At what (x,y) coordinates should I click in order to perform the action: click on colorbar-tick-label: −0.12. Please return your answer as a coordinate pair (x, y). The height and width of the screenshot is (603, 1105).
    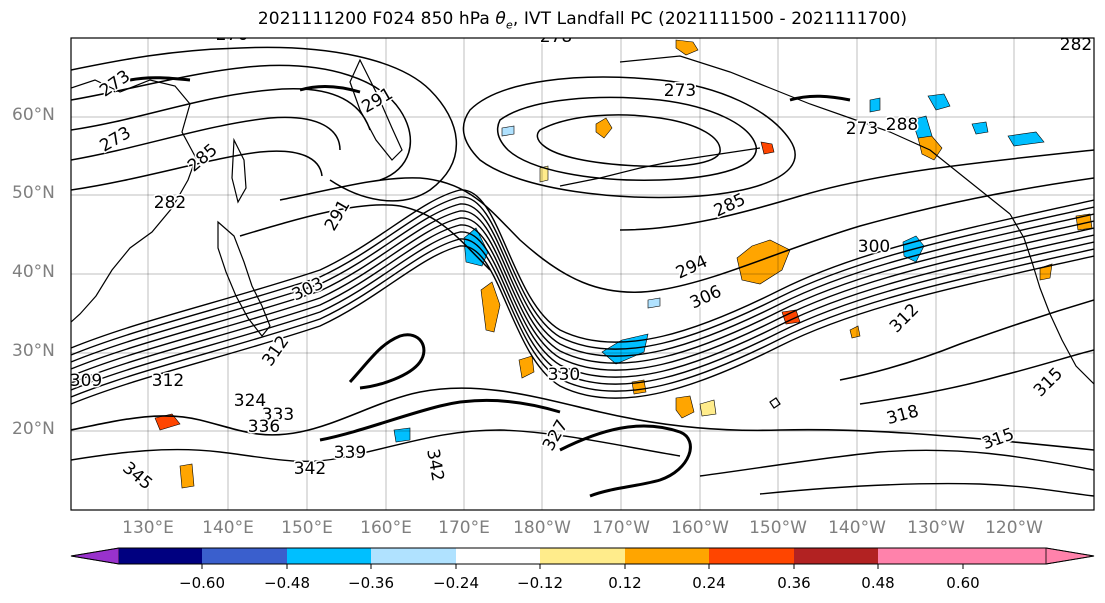
    Looking at the image, I should click on (540, 583).